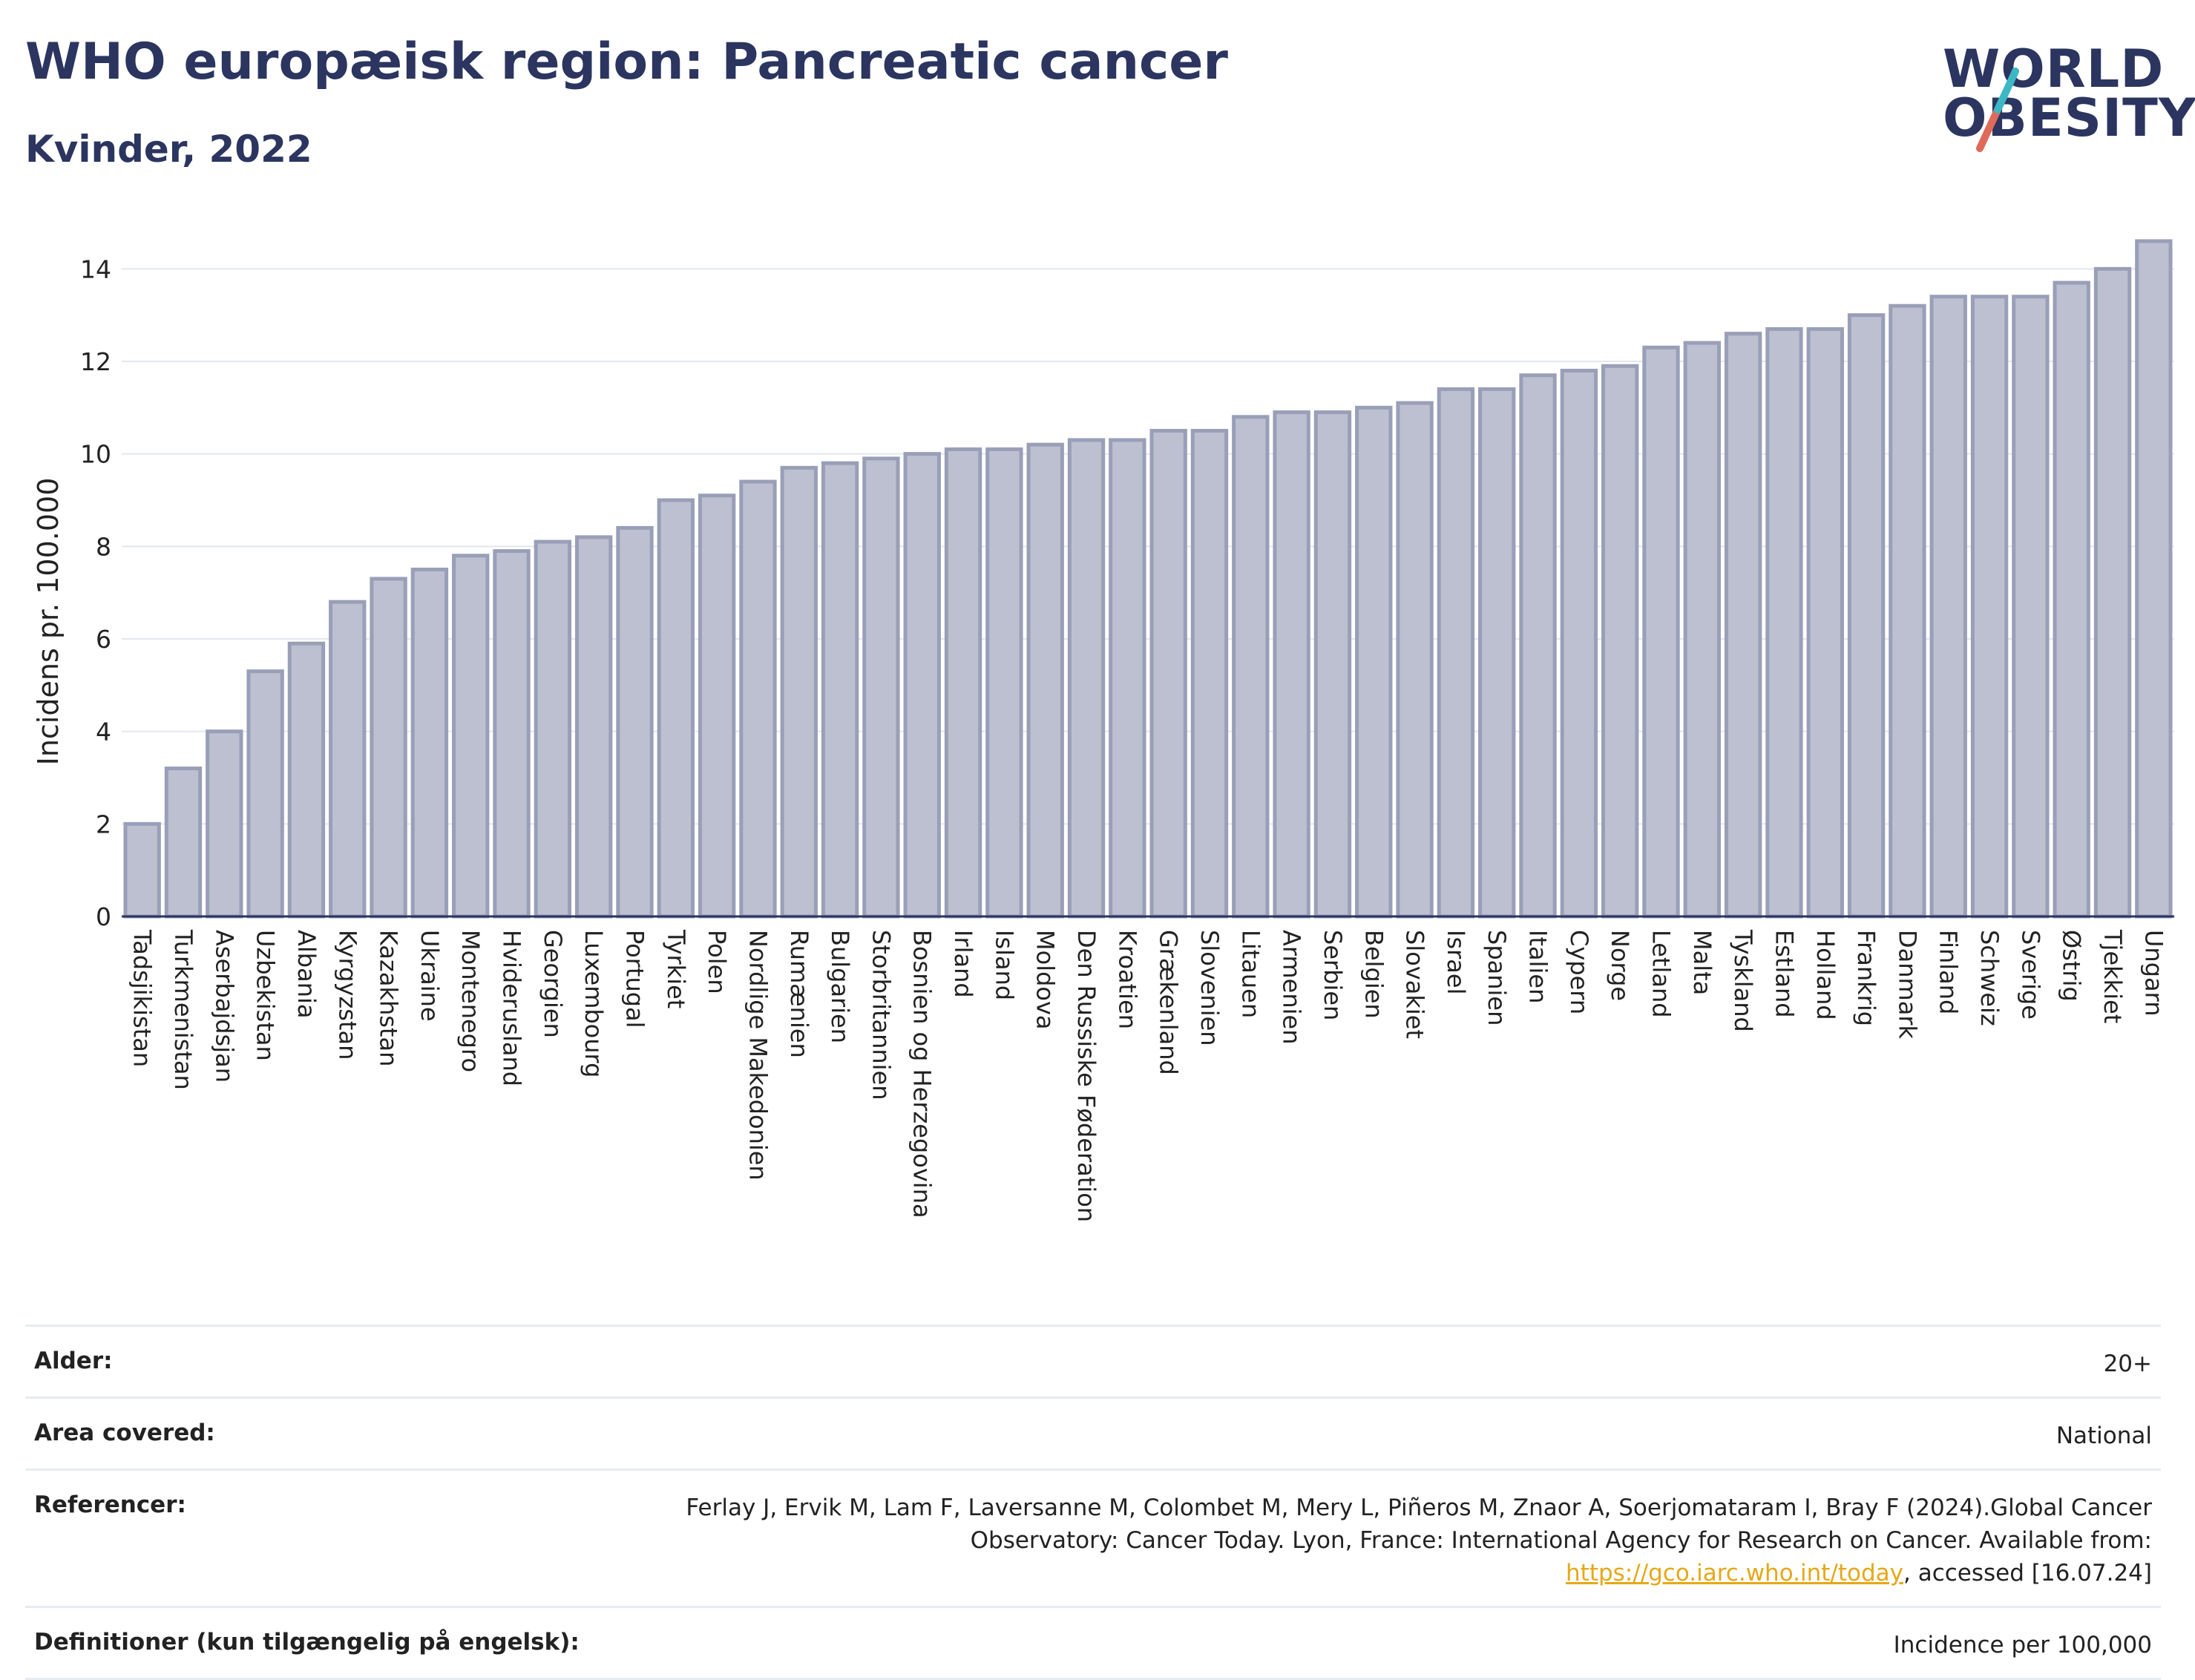  I want to click on logo-word-world: WORLD, so click(2054, 69).